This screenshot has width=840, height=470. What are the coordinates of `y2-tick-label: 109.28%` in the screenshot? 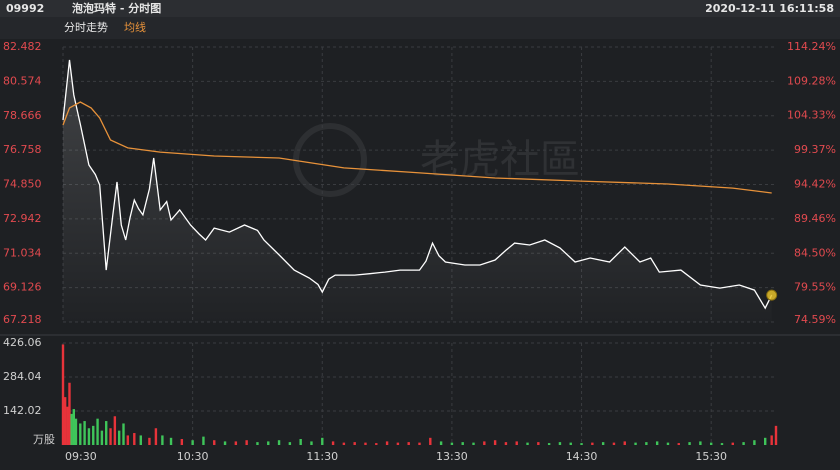 It's located at (811, 80).